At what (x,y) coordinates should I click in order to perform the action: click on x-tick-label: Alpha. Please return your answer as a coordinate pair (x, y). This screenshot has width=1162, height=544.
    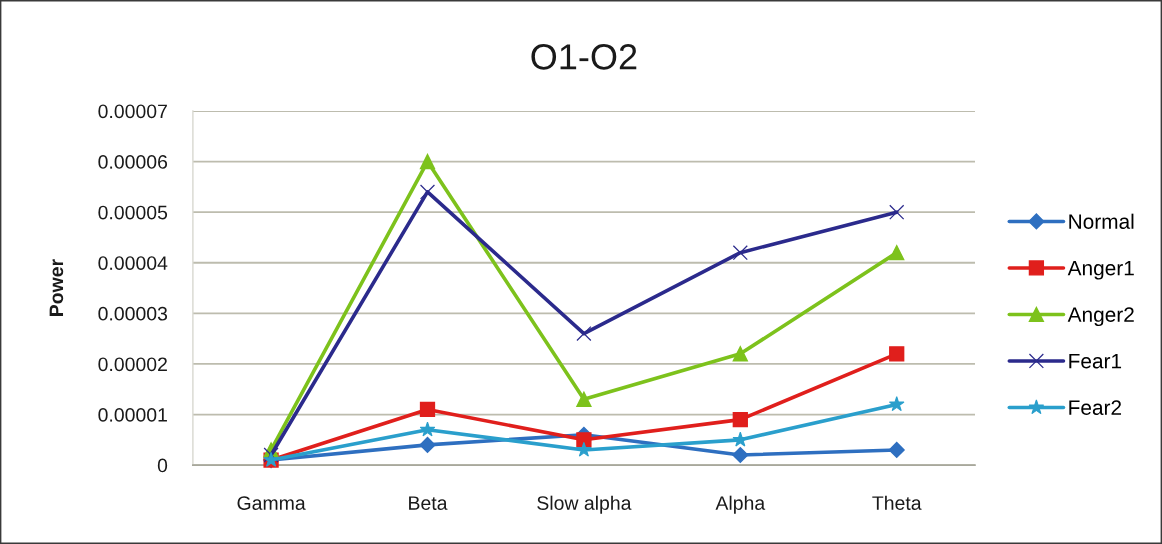
    Looking at the image, I should click on (740, 504).